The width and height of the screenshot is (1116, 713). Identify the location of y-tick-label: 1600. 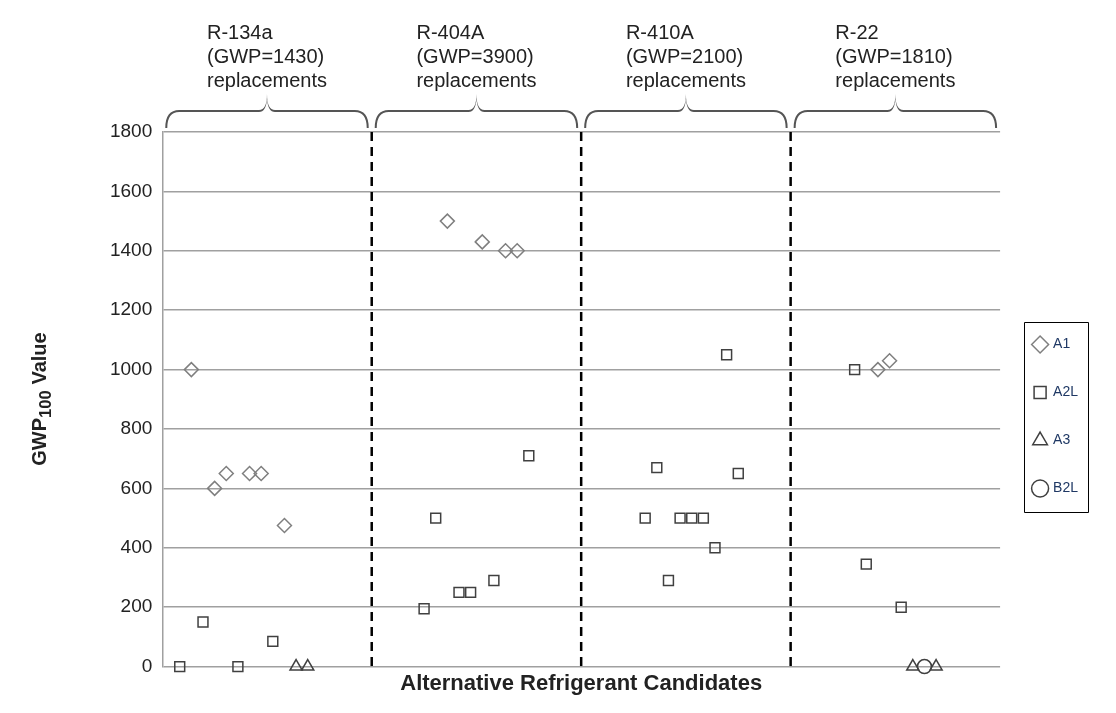
(131, 190).